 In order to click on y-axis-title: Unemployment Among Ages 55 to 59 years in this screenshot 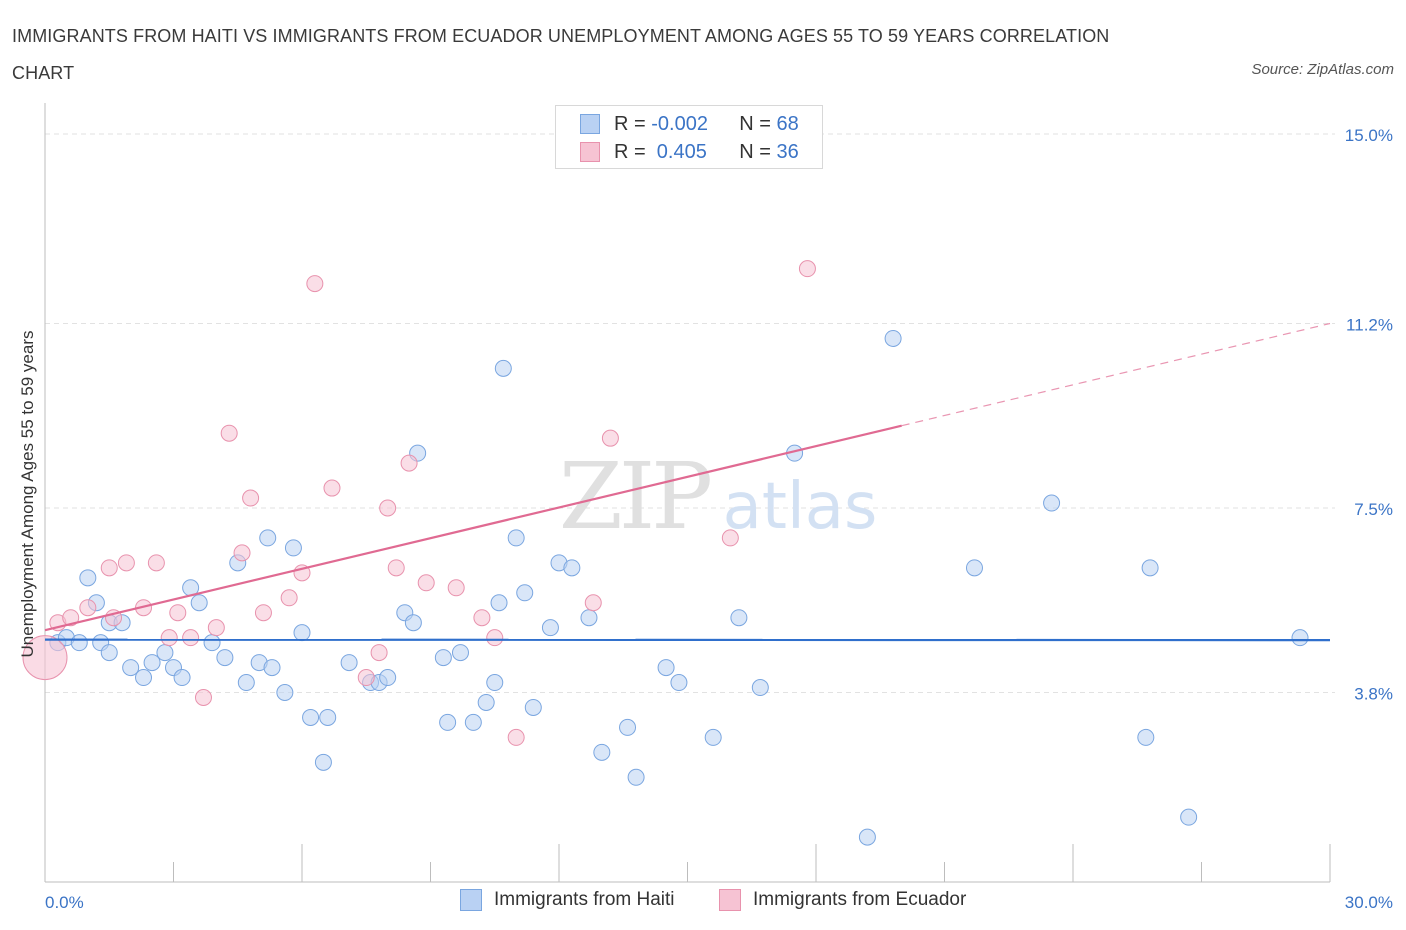, I will do `click(27, 494)`.